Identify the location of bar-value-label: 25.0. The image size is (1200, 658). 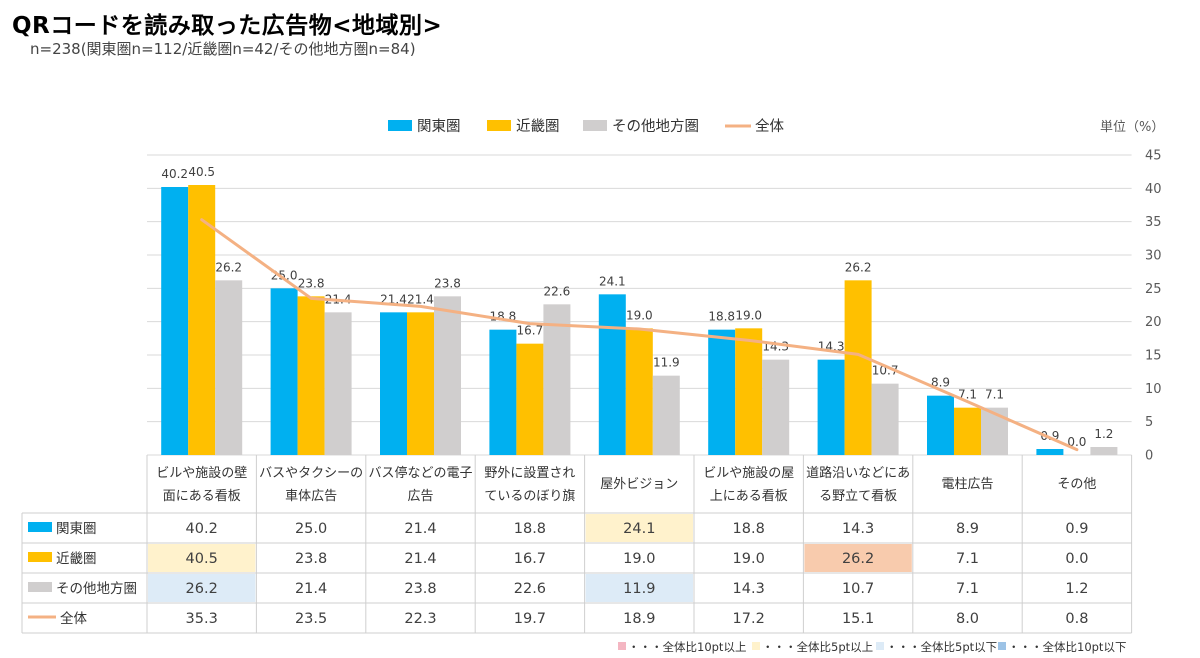
(284, 275).